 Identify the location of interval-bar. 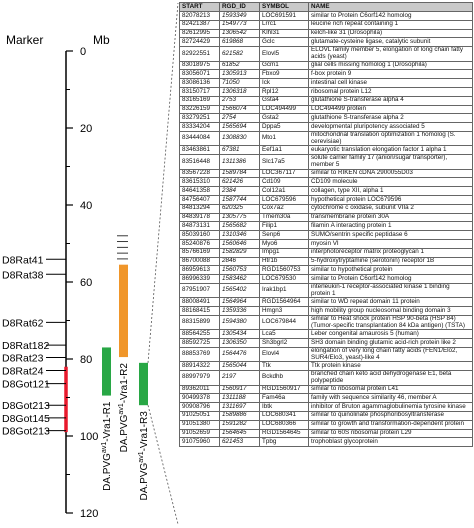
(123, 311).